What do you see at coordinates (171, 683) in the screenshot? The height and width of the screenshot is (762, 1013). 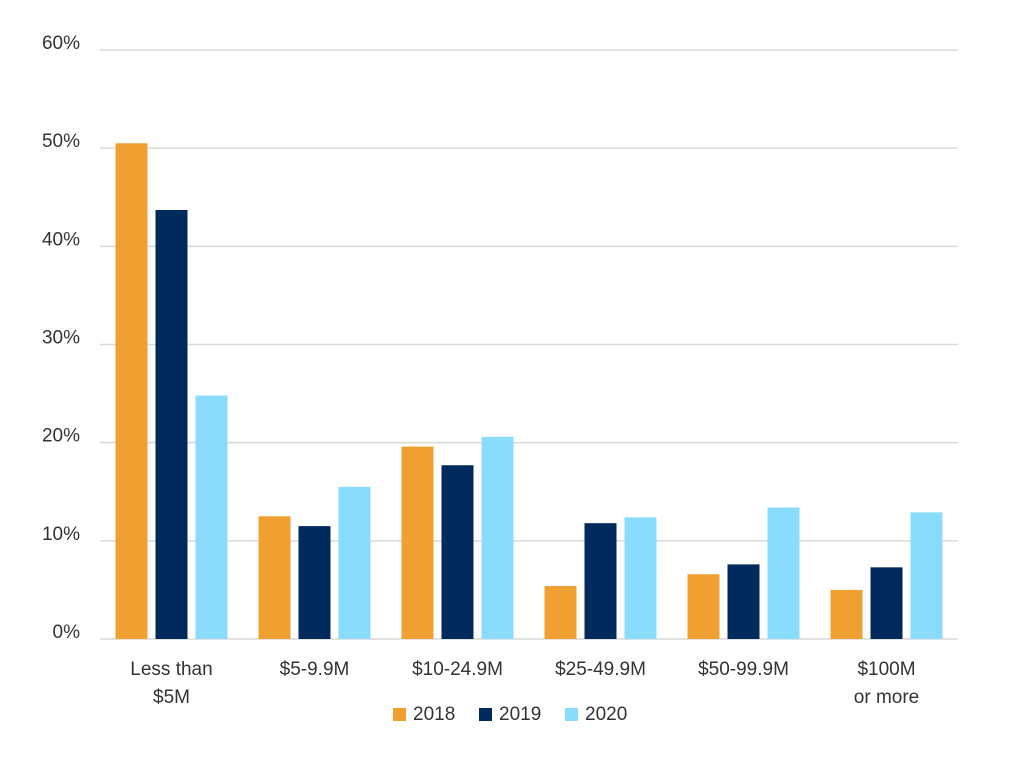 I see `x-tick-label: Less than $5M` at bounding box center [171, 683].